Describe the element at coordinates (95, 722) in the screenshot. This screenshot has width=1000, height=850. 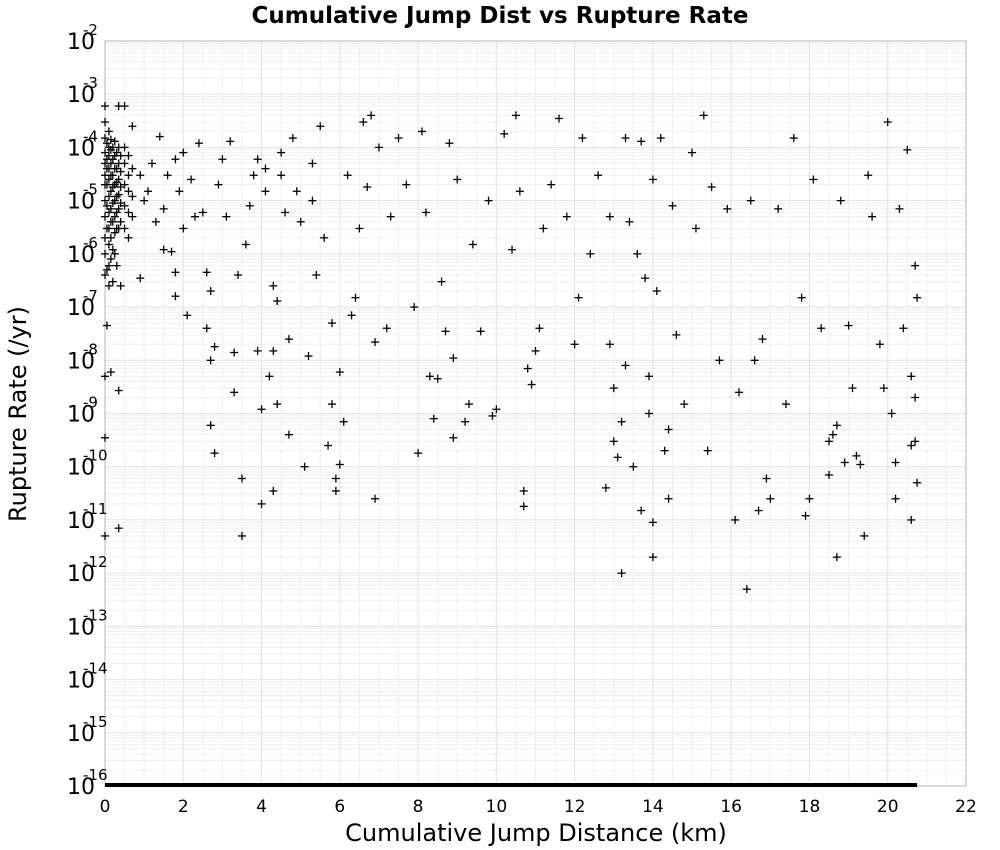
I see `y-tick-exponent: -15` at that location.